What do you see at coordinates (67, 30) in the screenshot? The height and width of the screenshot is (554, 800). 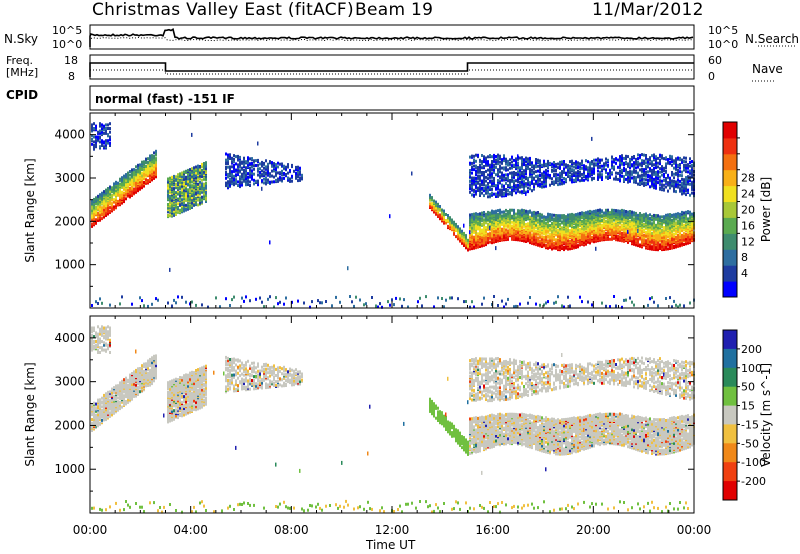 I see `nsky-tick-top: 10^5` at bounding box center [67, 30].